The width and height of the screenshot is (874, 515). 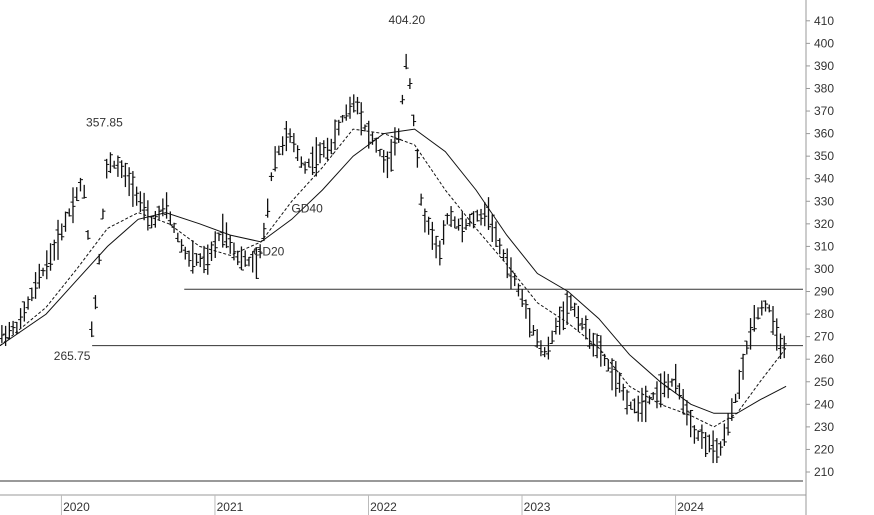 I want to click on x-axis-ticks: 2020 2021 2022 2023 2024, so click(x=382, y=505).